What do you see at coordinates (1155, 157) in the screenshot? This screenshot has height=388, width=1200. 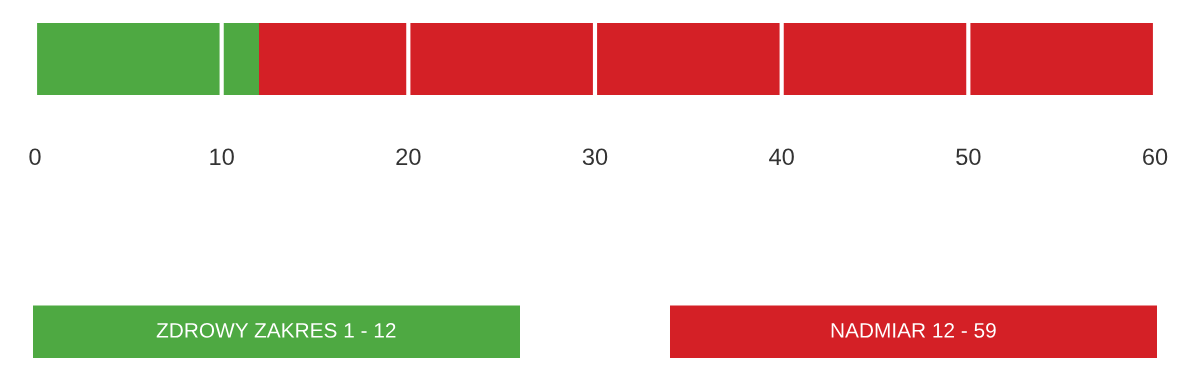 I see `x-tick-label: 60` at bounding box center [1155, 157].